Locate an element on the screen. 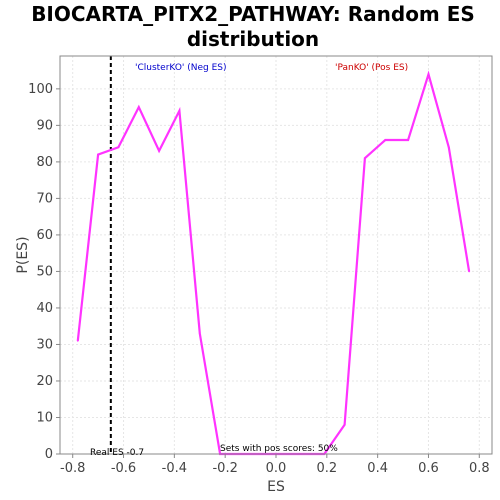  x-tick-label: 0.2 is located at coordinates (326, 468).